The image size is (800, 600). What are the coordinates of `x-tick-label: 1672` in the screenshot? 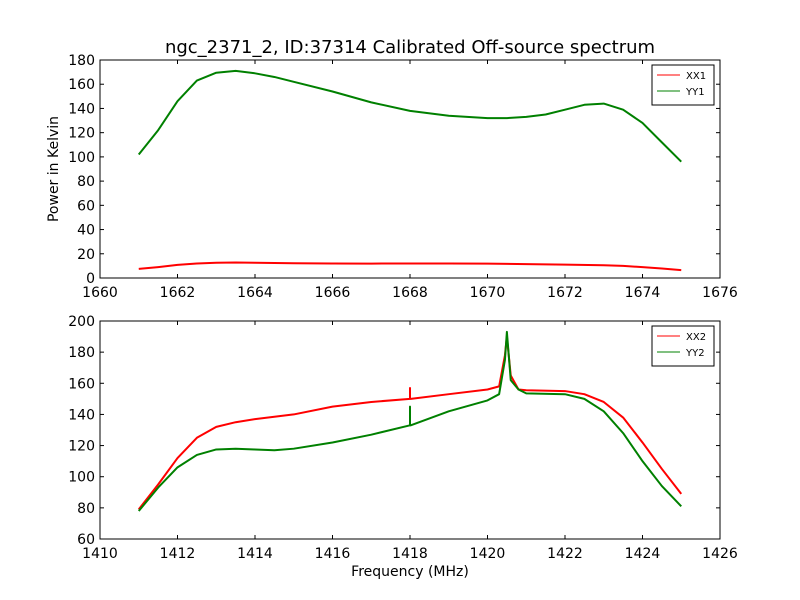 It's located at (565, 293).